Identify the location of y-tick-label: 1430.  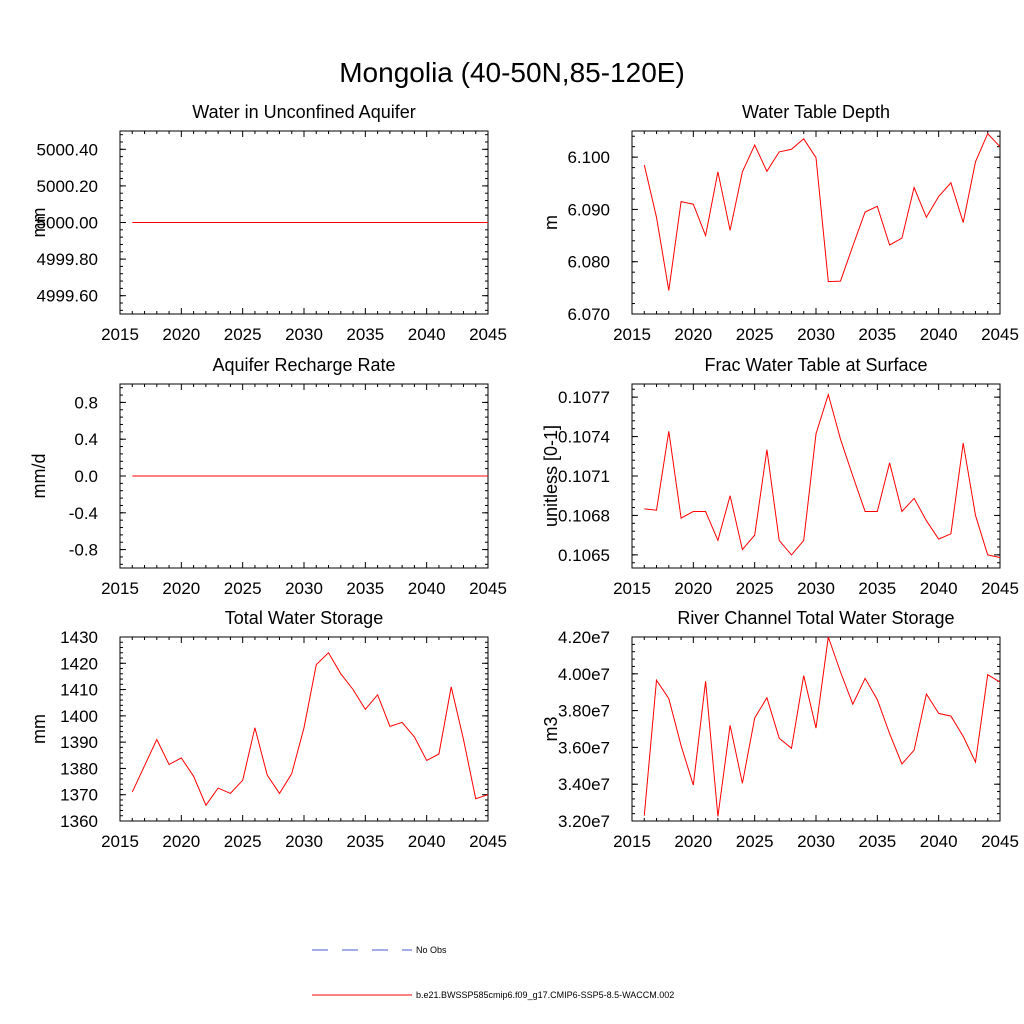
(79, 637).